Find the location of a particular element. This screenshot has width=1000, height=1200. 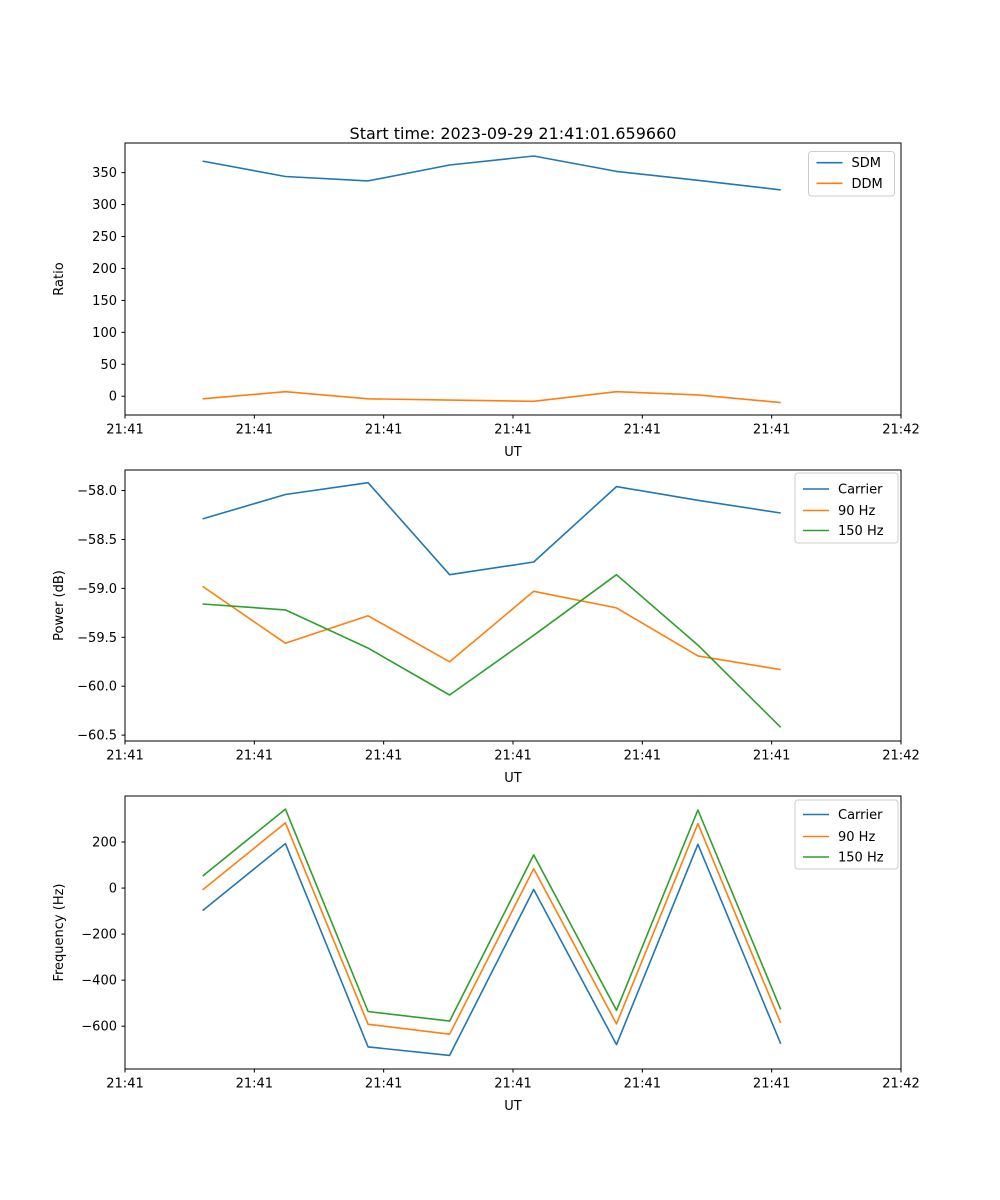

y-tick-label: −200 is located at coordinates (99, 935).